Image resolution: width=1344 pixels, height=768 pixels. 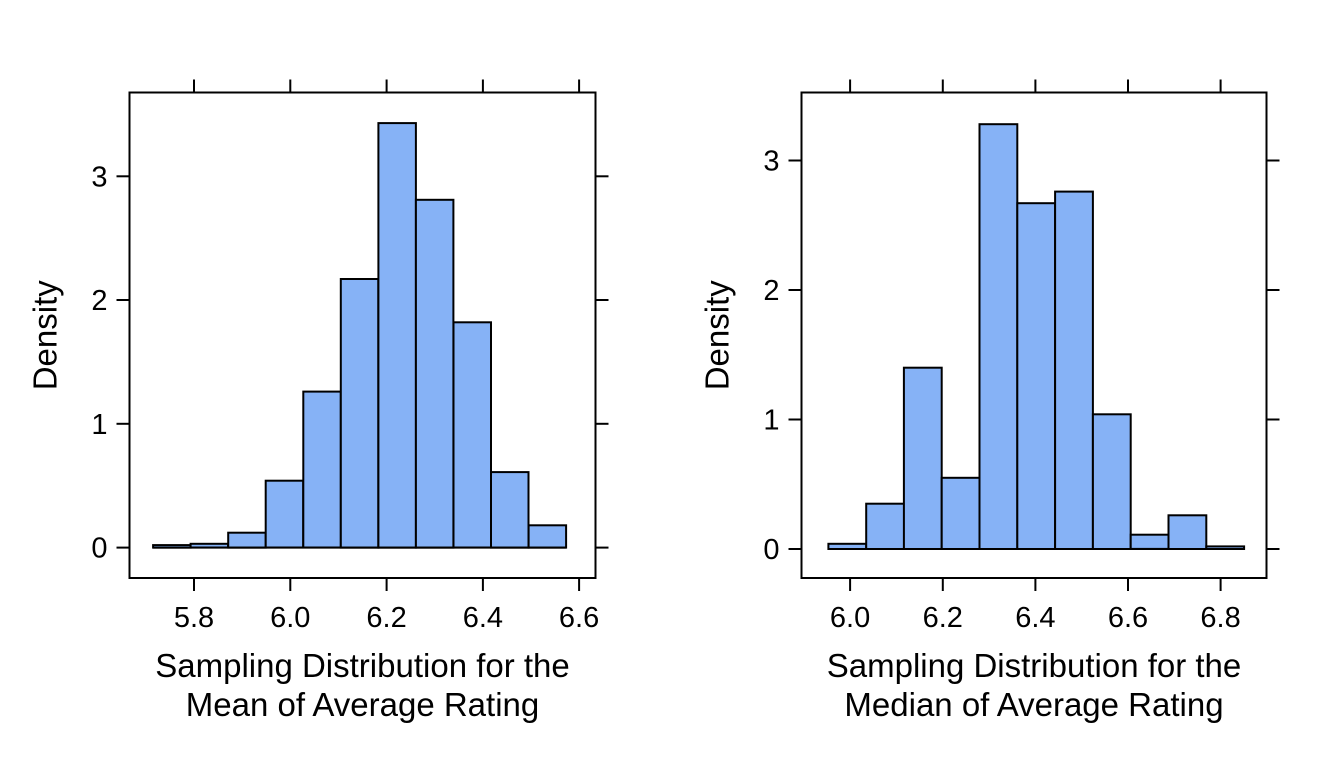 I want to click on x-axis-caption-line-2: Mean of Average Rating, so click(x=362, y=704).